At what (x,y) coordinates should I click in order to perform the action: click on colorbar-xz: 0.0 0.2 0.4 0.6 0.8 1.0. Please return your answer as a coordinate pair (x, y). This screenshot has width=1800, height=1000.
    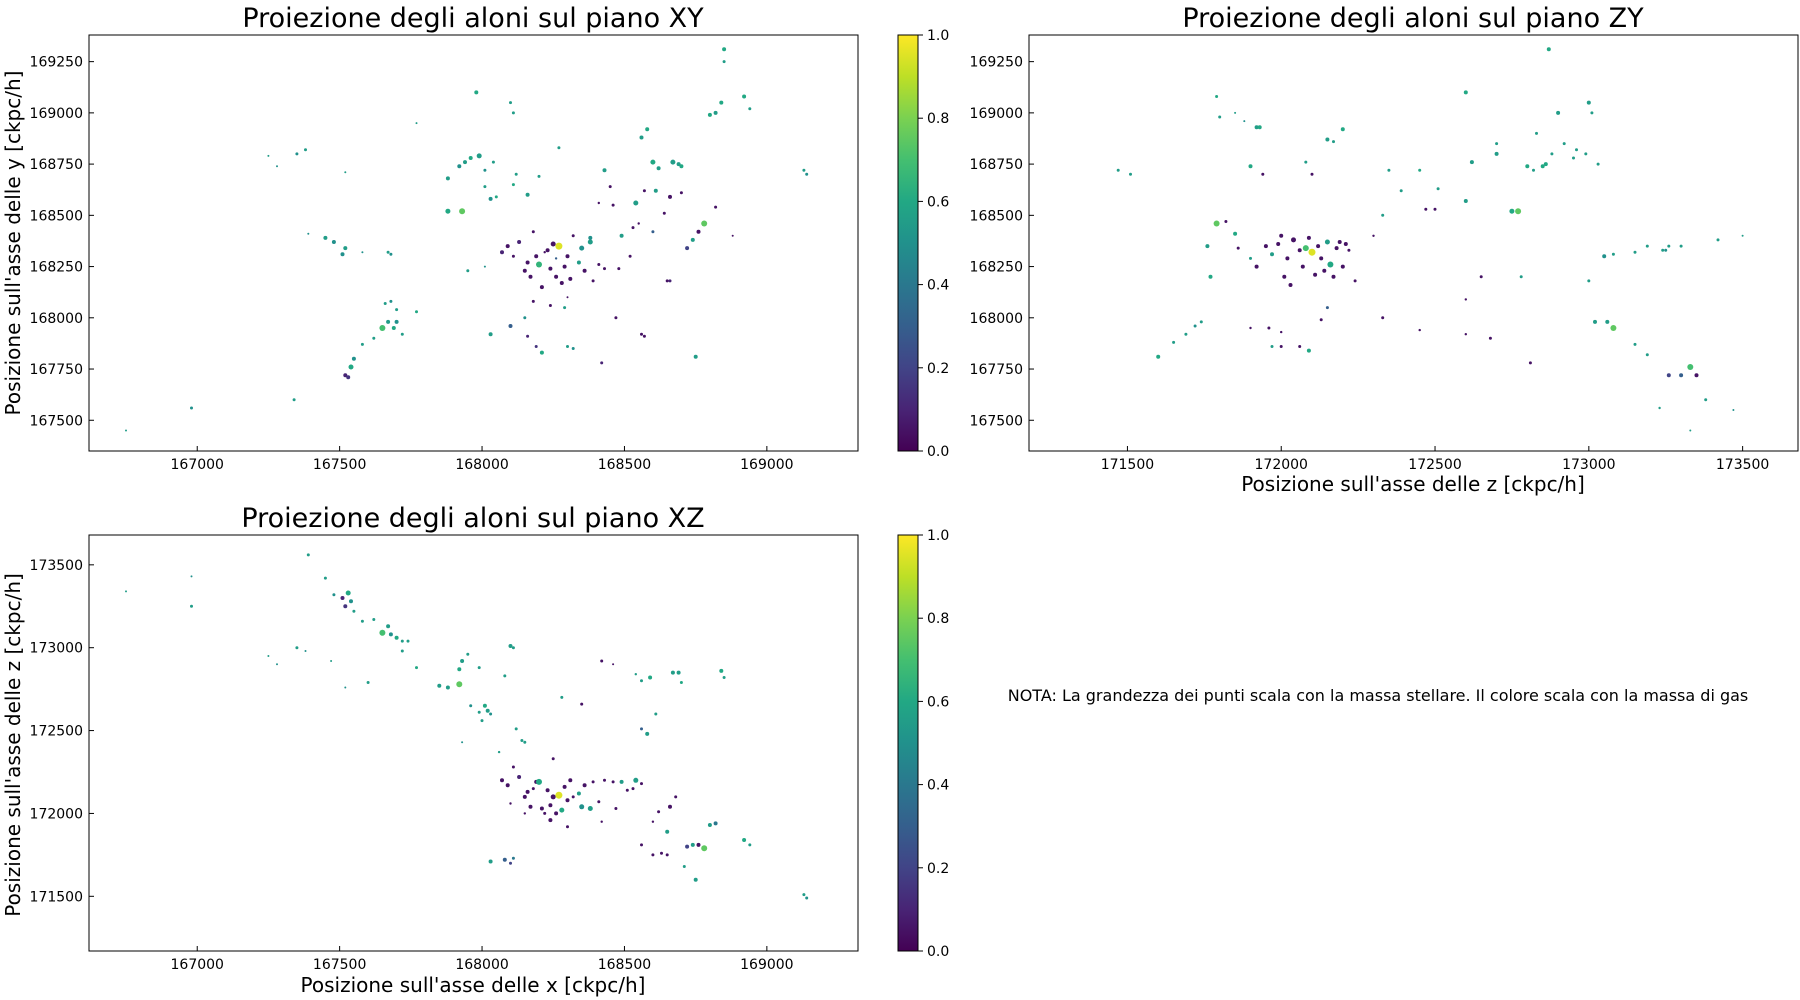
    Looking at the image, I should click on (923, 744).